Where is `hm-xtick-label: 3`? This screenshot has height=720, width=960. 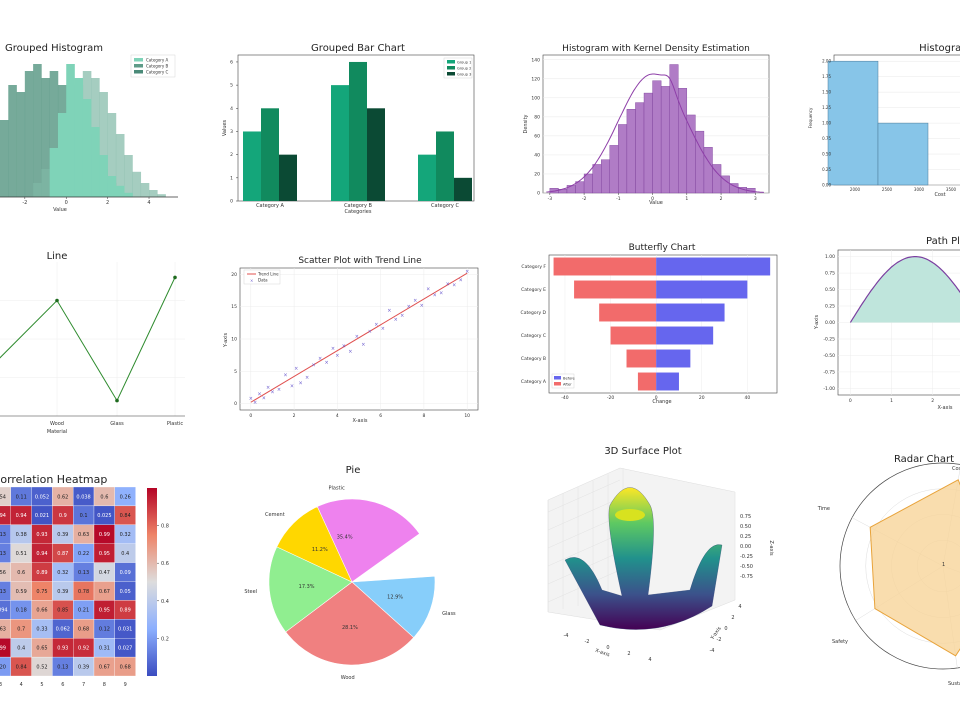
hm-xtick-label: 3 is located at coordinates (1, 685).